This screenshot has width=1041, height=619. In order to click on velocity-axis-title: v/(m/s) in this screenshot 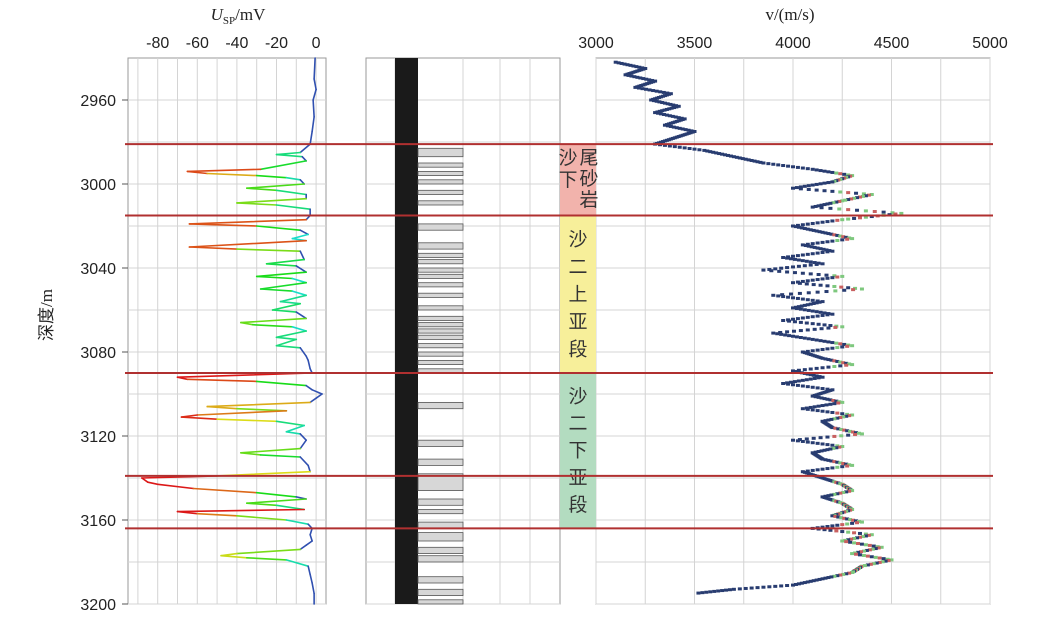, I will do `click(789, 14)`.